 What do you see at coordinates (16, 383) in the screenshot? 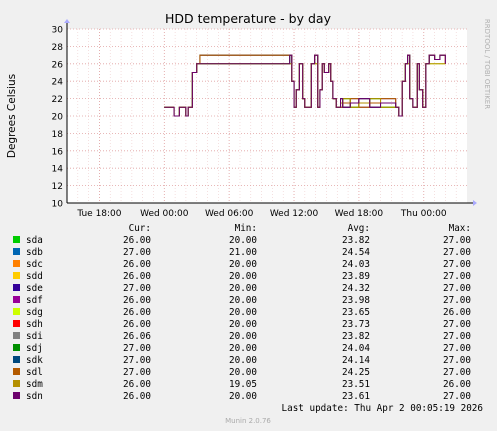
I see `legend-swatch-sdm` at bounding box center [16, 383].